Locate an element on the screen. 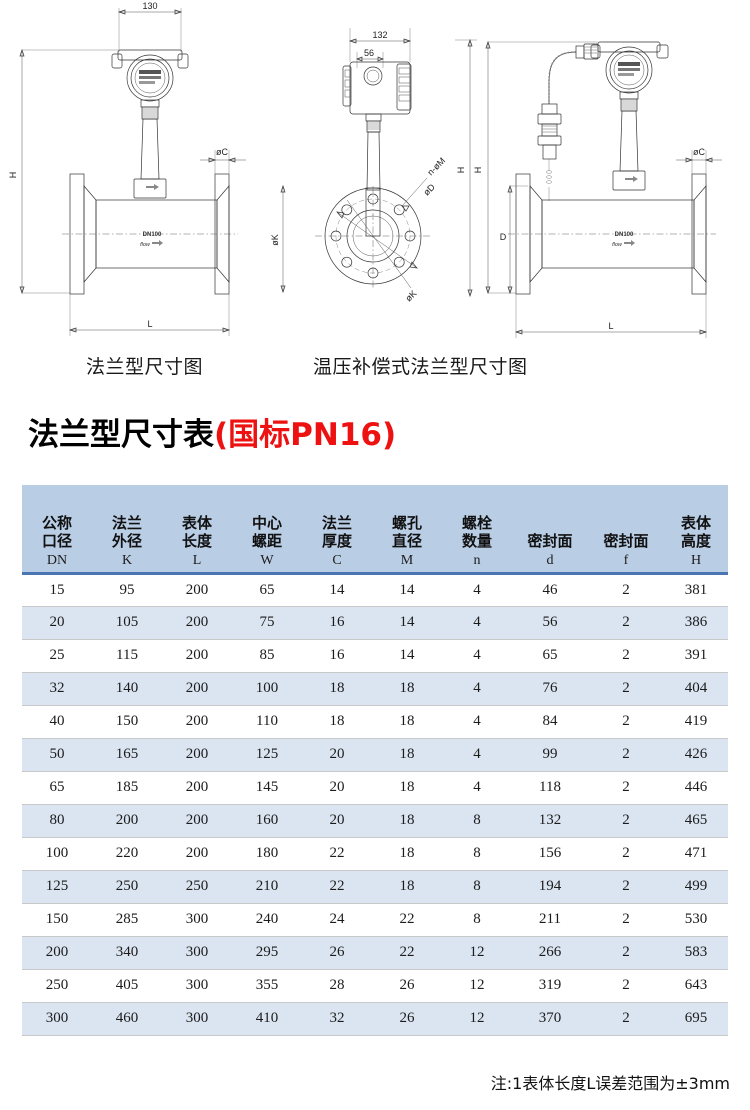 This screenshot has height=1110, width=750. table-cell: 391 is located at coordinates (696, 655).